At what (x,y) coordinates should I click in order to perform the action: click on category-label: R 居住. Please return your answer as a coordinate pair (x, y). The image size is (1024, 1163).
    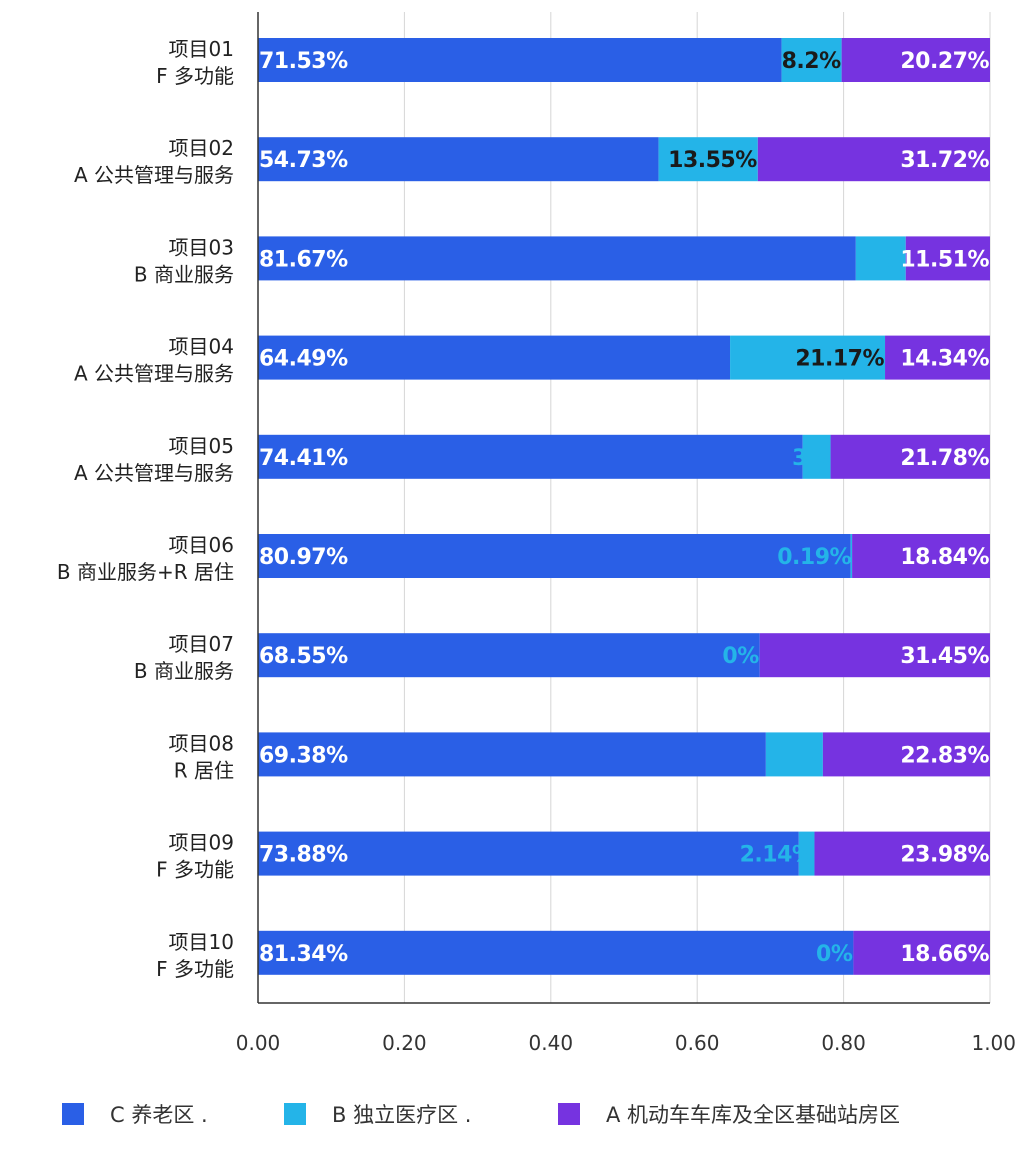
    Looking at the image, I should click on (204, 770).